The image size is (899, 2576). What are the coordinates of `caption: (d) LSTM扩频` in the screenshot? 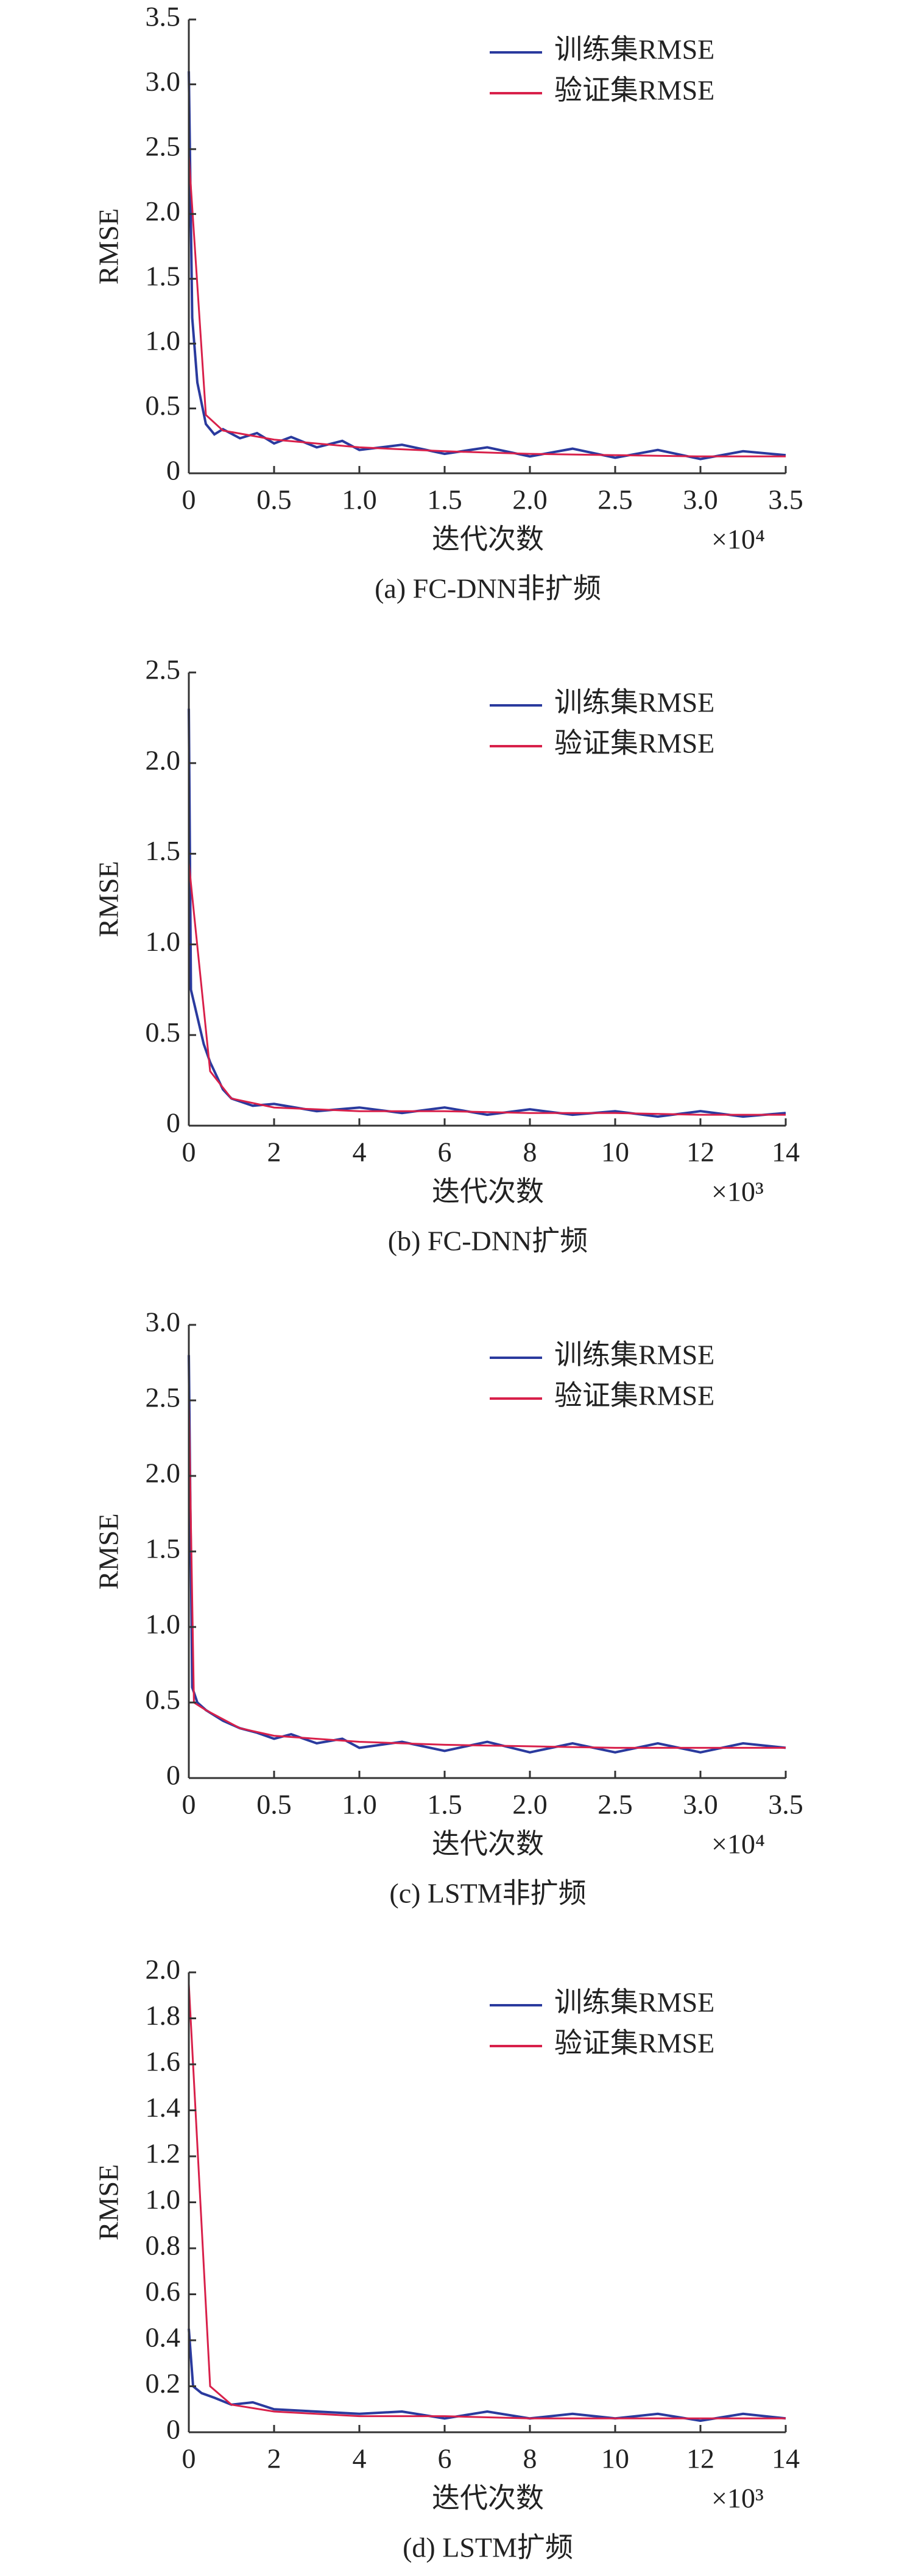 It's located at (488, 2547).